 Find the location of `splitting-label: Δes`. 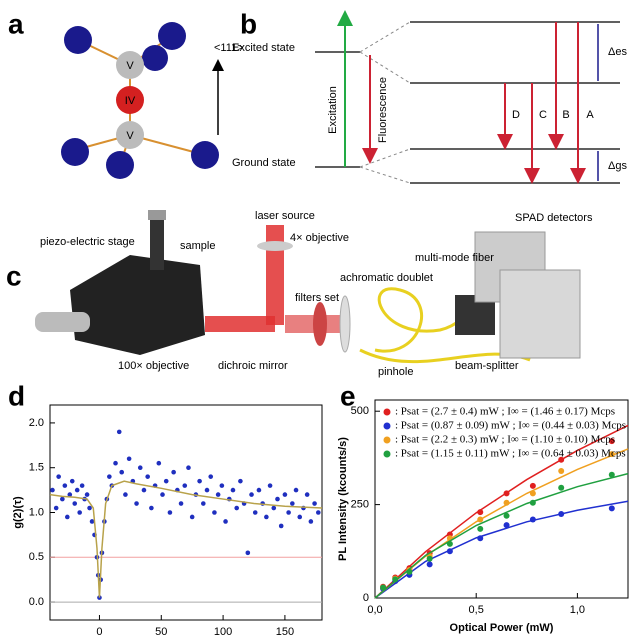

splitting-label: Δes is located at coordinates (617, 52).